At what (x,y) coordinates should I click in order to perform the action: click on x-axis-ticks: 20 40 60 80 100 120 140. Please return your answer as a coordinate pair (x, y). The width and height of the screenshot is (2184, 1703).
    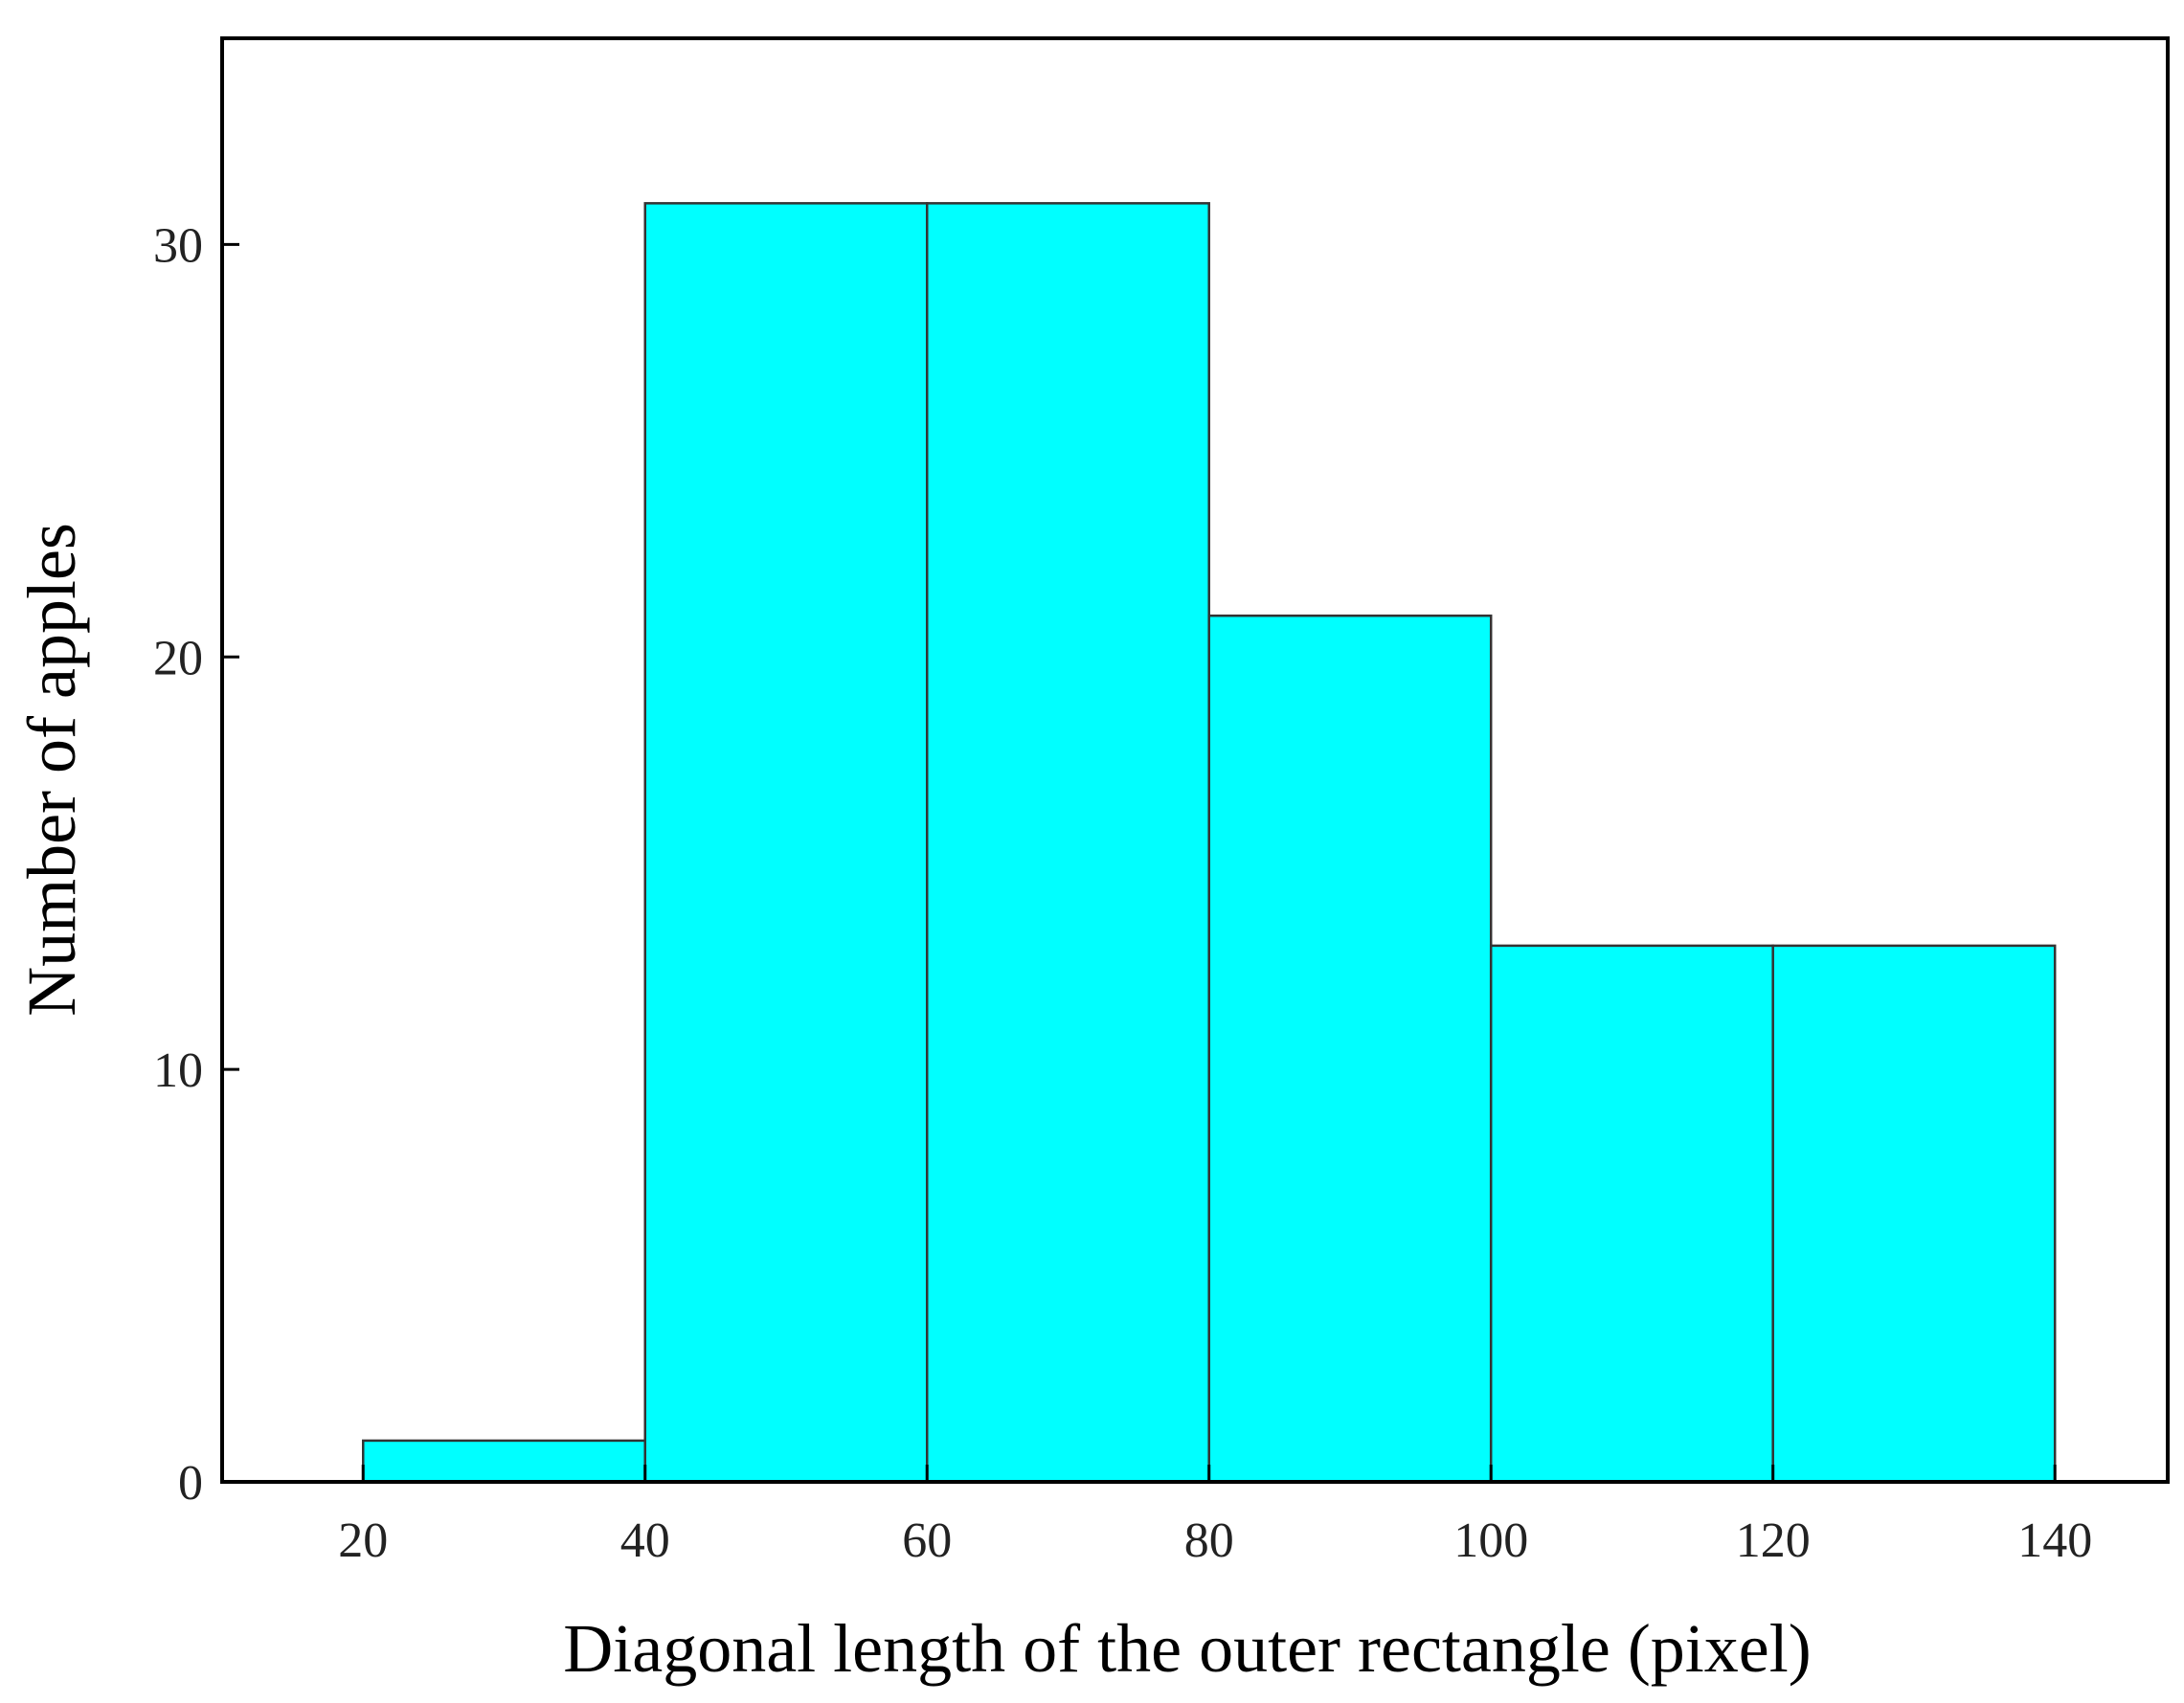
    Looking at the image, I should click on (1215, 1516).